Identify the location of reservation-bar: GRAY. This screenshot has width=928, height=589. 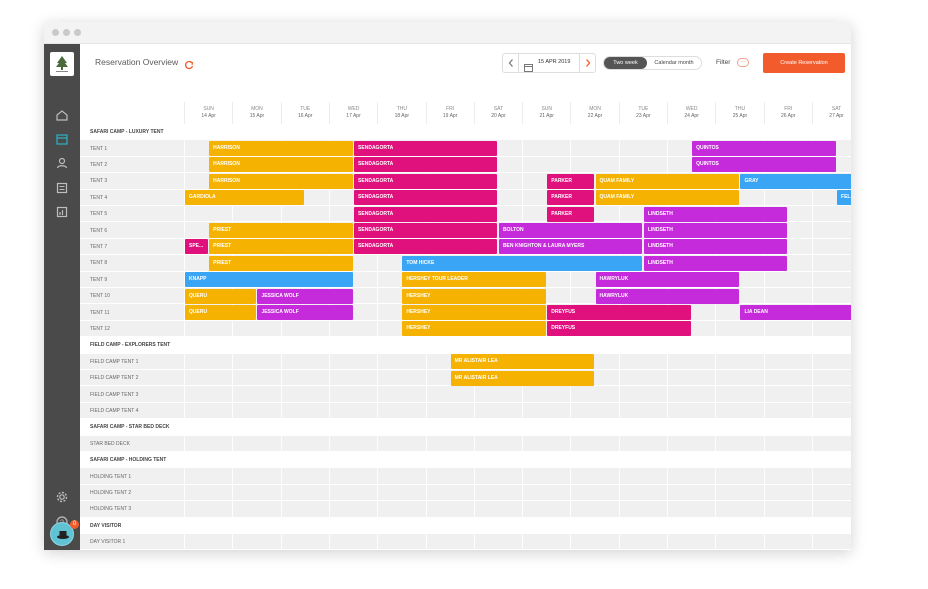
(795, 181).